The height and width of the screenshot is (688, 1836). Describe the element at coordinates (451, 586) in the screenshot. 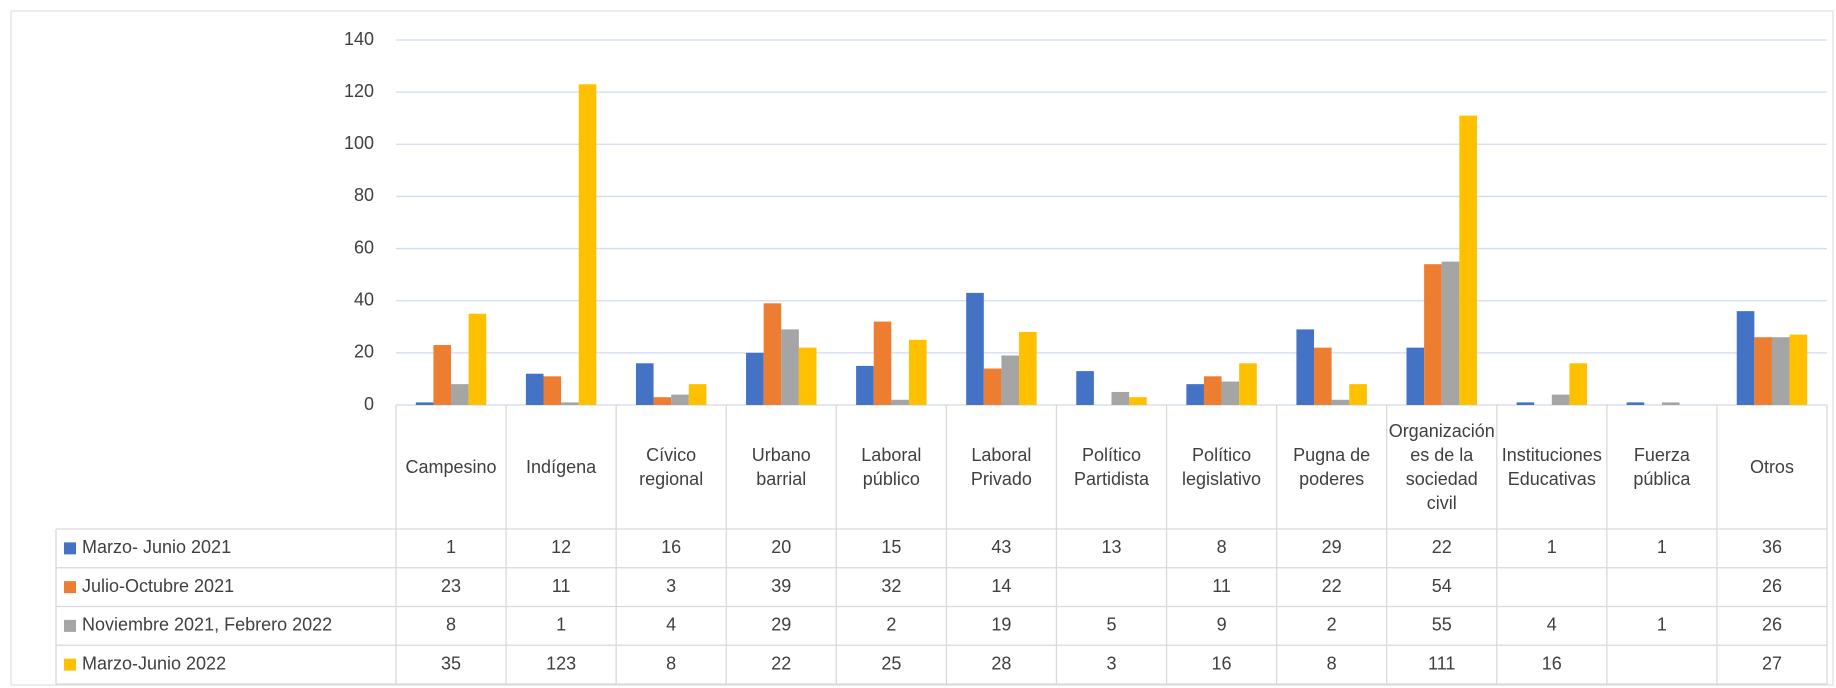

I see `table-value: 23` at that location.